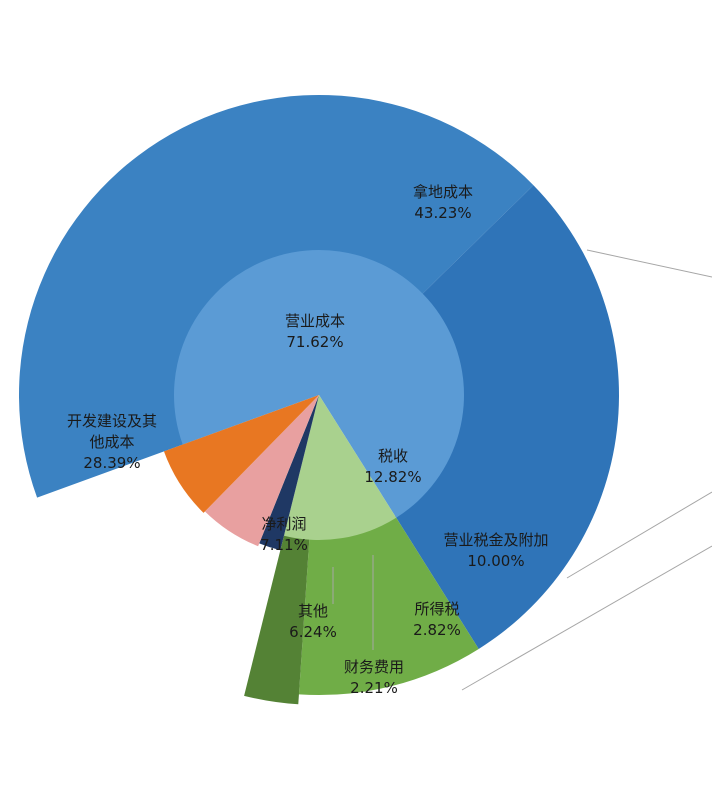 The width and height of the screenshot is (712, 789). What do you see at coordinates (277, 619) in the screenshot?
I see `slice-所得税` at bounding box center [277, 619].